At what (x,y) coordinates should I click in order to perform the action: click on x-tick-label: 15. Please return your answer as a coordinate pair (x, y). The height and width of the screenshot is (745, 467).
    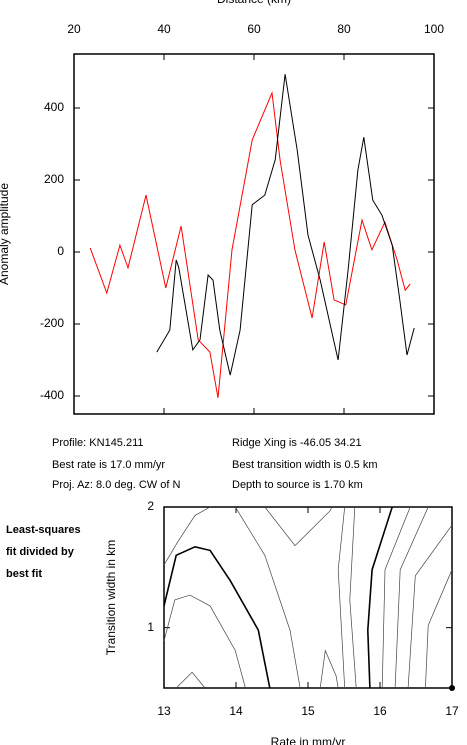
    Looking at the image, I should click on (308, 711).